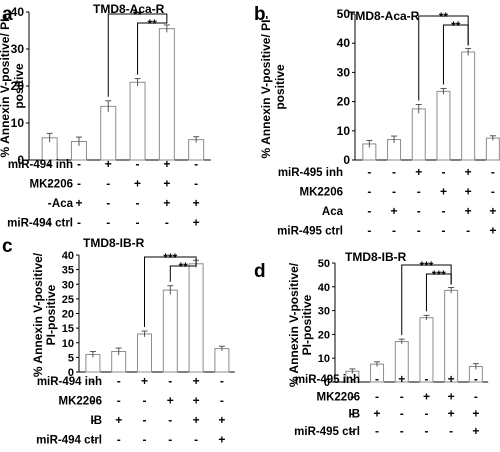 This screenshot has height=452, width=500. What do you see at coordinates (7, 14) in the screenshot?
I see `panel-letter: a` at bounding box center [7, 14].